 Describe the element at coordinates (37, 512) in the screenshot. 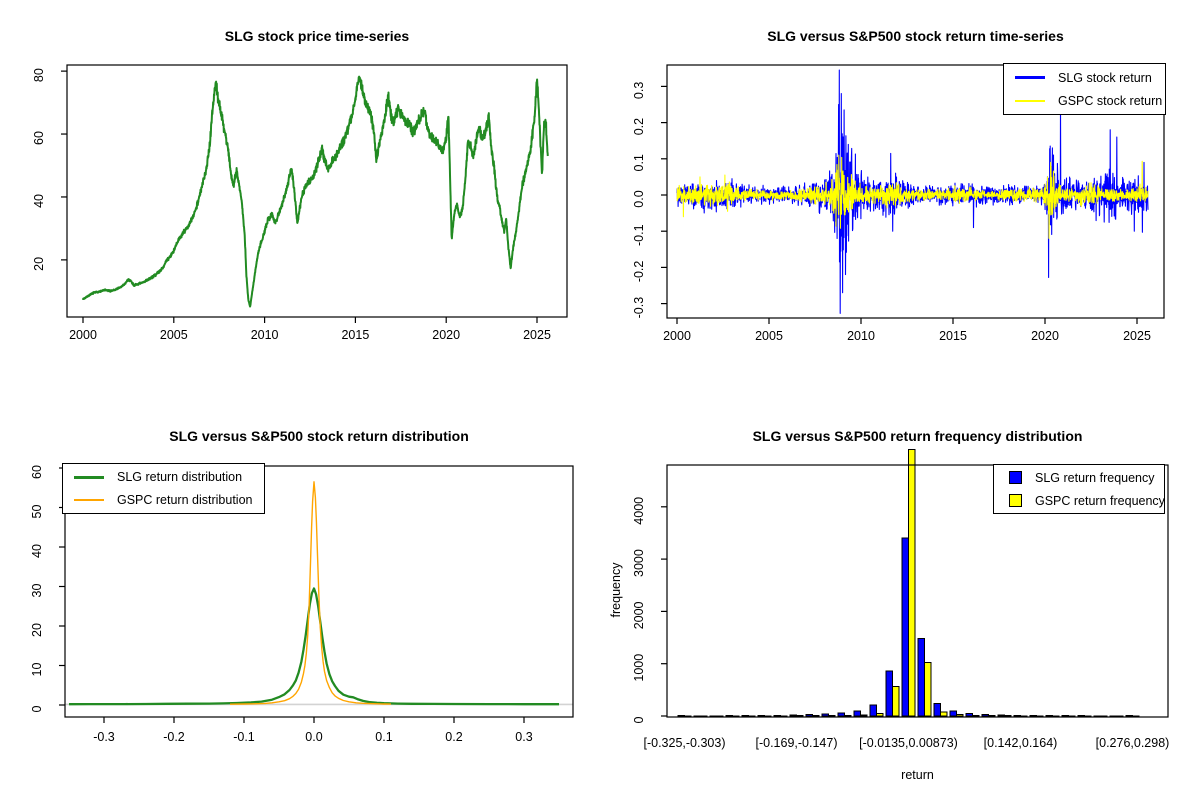

I see `tick-label: 50` at that location.